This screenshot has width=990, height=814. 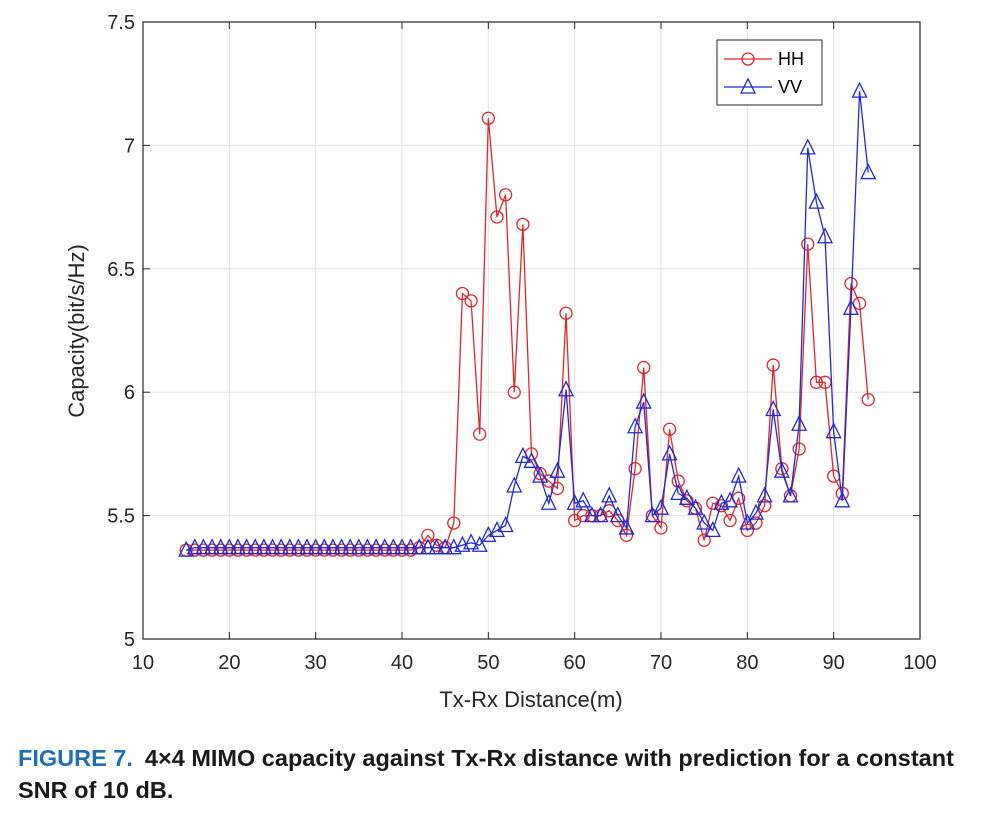 What do you see at coordinates (919, 663) in the screenshot?
I see `x-tick-label: 100` at bounding box center [919, 663].